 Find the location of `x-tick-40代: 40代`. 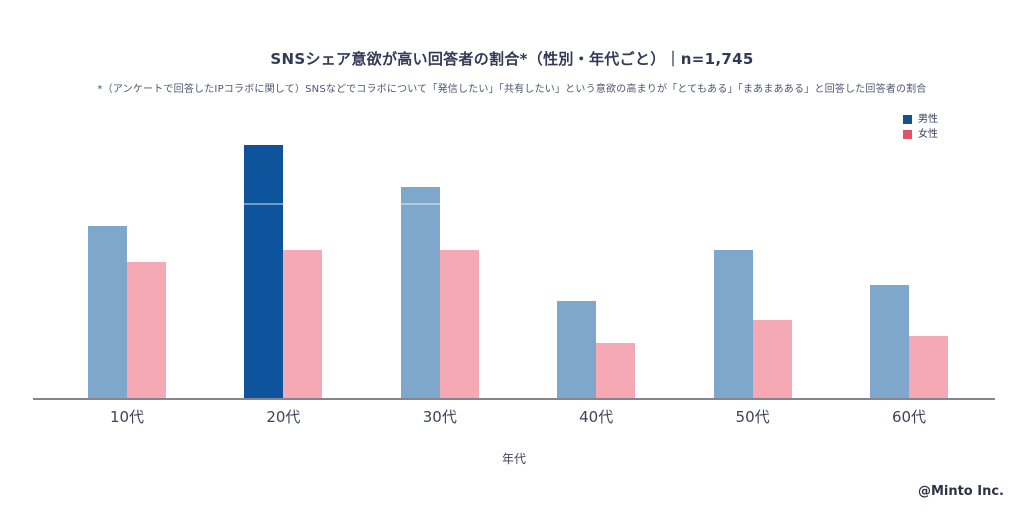

x-tick-40代: 40代 is located at coordinates (596, 417).